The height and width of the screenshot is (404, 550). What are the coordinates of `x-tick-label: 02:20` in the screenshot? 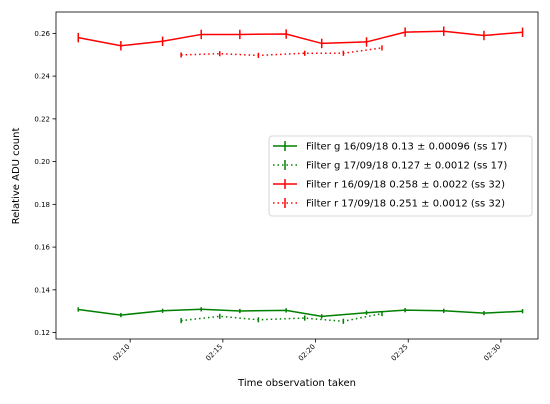 It's located at (307, 353).